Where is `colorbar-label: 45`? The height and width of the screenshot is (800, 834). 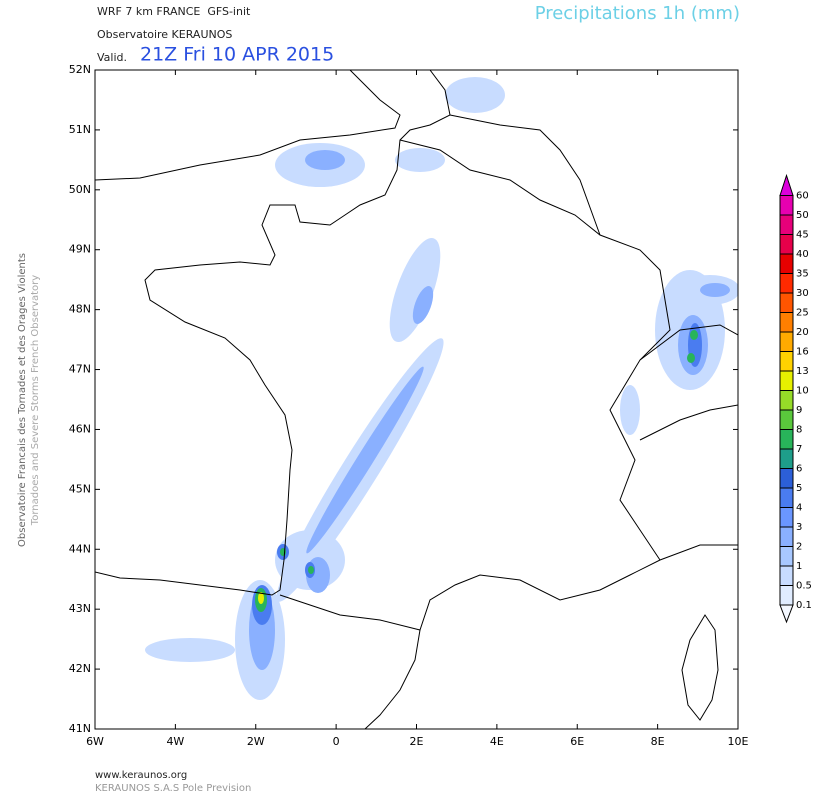
colorbar-label: 45 is located at coordinates (802, 235).